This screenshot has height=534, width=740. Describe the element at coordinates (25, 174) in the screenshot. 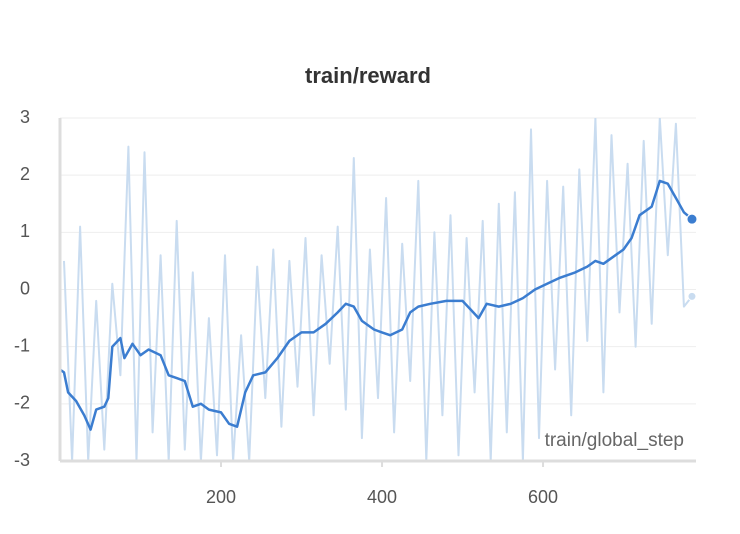

I see `y-tick-label: 2` at that location.